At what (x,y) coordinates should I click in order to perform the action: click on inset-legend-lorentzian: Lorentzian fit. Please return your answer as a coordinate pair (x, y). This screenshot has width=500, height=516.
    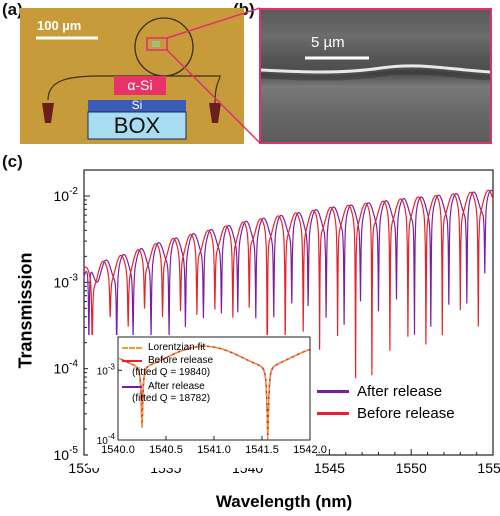
    Looking at the image, I should click on (167, 347).